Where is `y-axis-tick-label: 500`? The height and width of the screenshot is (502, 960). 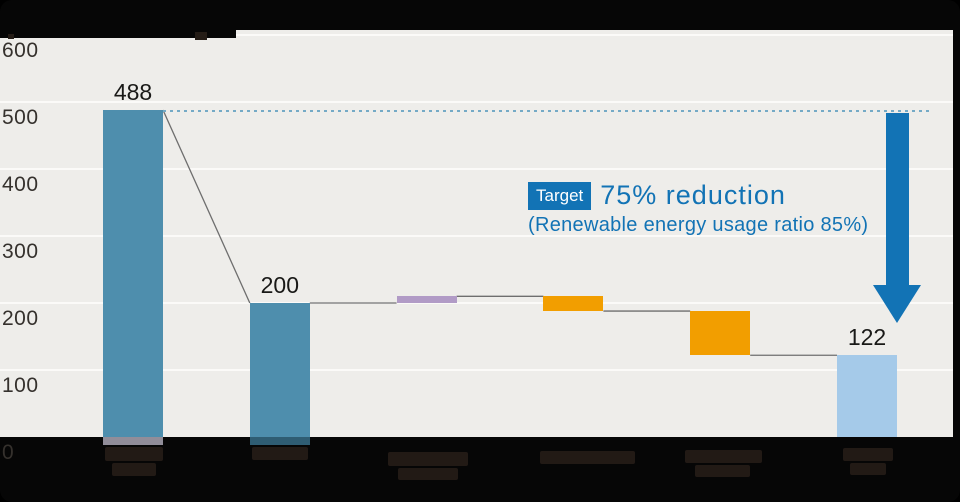
y-axis-tick-label: 500 is located at coordinates (20, 117).